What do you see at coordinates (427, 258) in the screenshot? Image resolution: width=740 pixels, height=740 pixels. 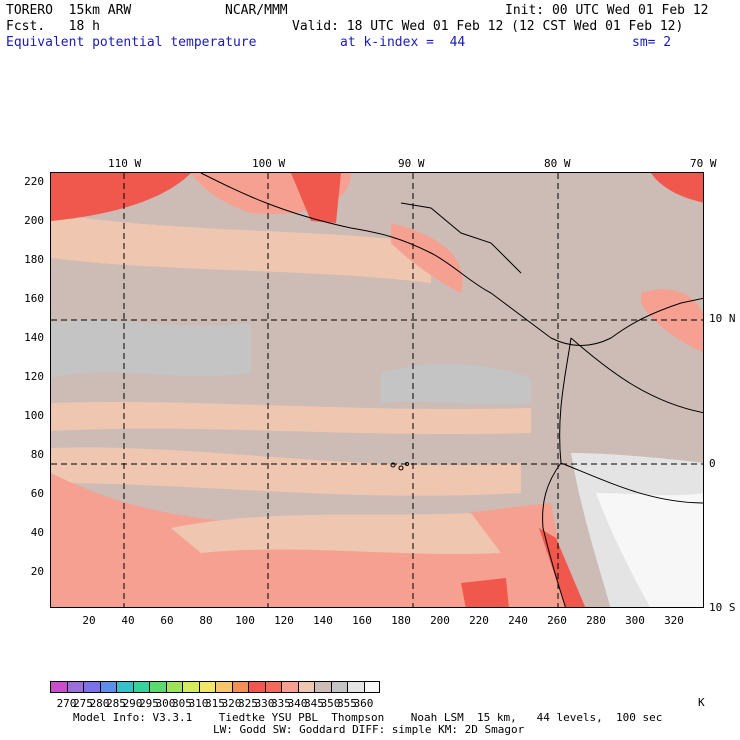 I see `field-warm-coast` at bounding box center [427, 258].